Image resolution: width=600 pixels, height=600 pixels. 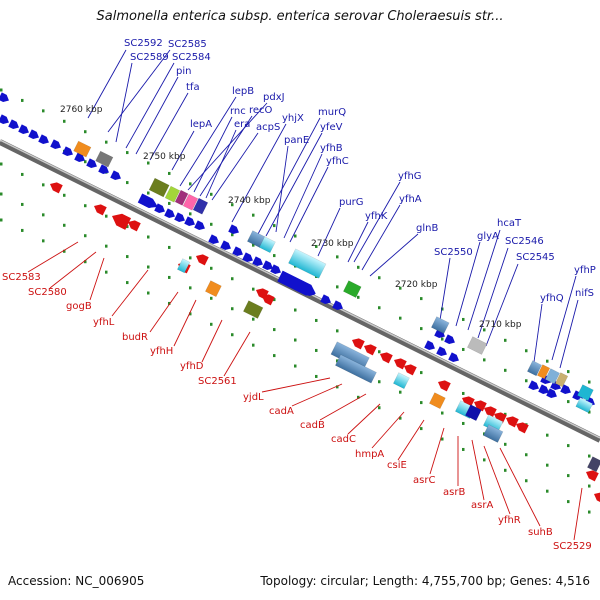 What do you see at coordinates (191, 57) in the screenshot?
I see `gene-label-forward: SC2584` at bounding box center [191, 57].